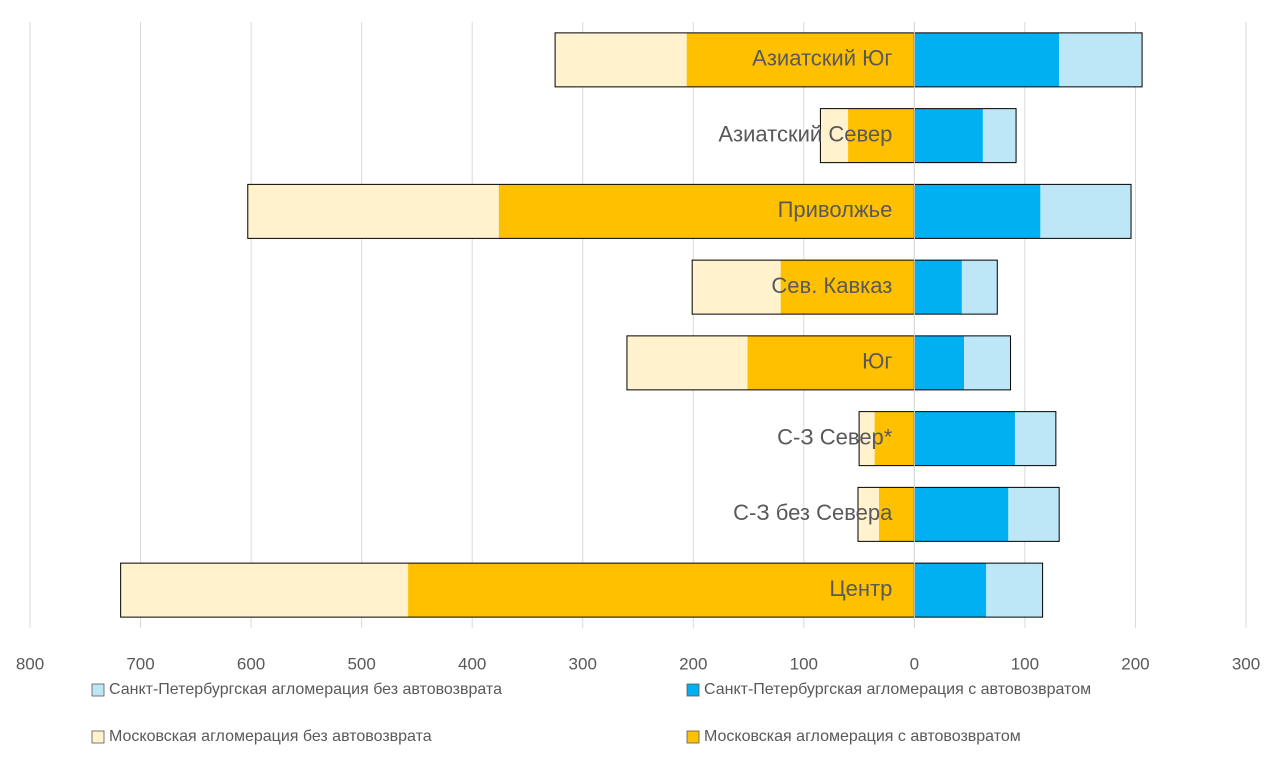 This screenshot has width=1270, height=772. Describe the element at coordinates (860, 588) in the screenshot. I see `category-label: Центр` at that location.